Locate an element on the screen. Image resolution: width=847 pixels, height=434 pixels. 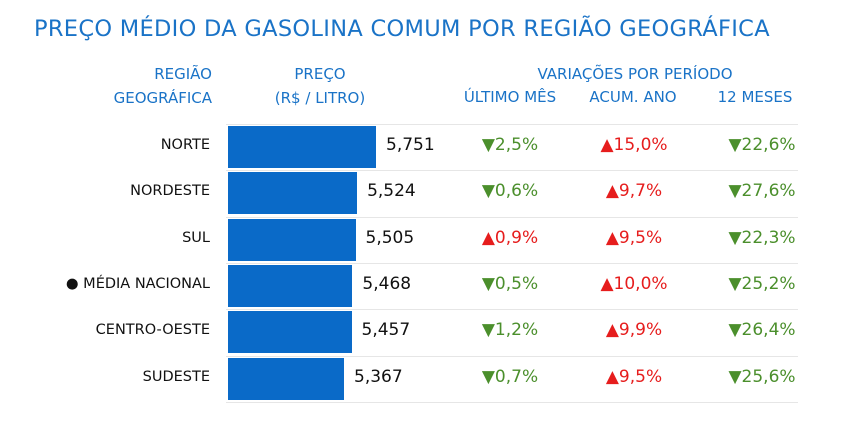
last-month-change: ▼0,6% is located at coordinates (510, 191).